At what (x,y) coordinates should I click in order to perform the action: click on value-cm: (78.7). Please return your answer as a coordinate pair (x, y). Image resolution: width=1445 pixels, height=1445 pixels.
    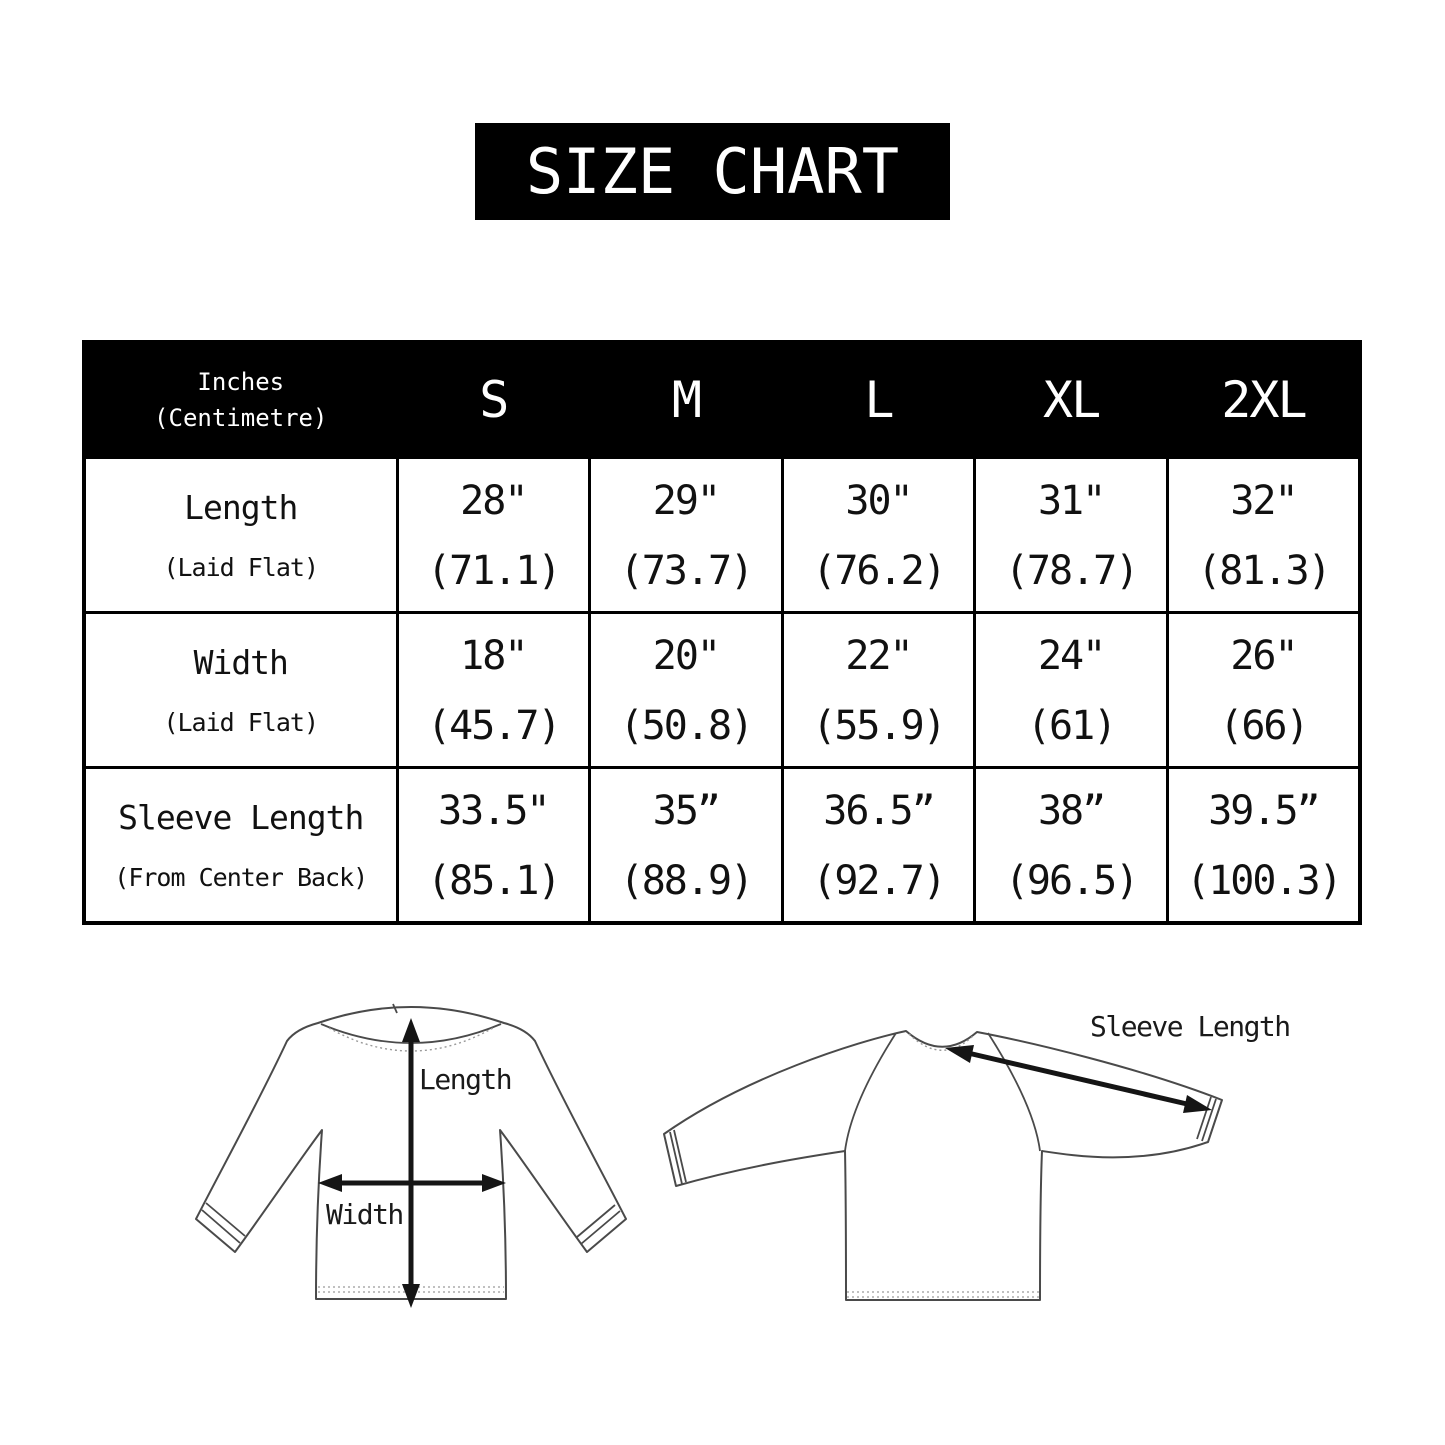
    Looking at the image, I should click on (1071, 571).